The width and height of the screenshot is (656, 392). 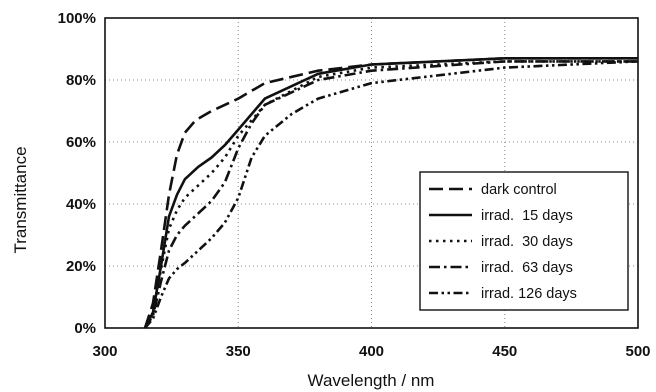 I want to click on legend-label: irrad. 126 days, so click(x=529, y=294).